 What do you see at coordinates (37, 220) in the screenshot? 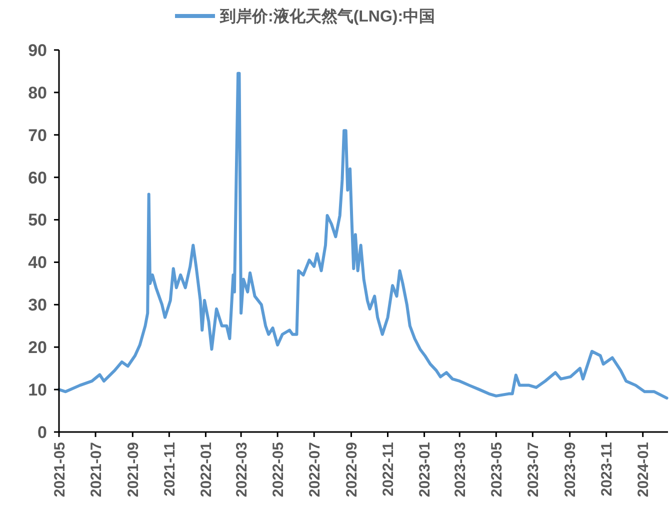
I see `y-tick-label: 50` at bounding box center [37, 220].